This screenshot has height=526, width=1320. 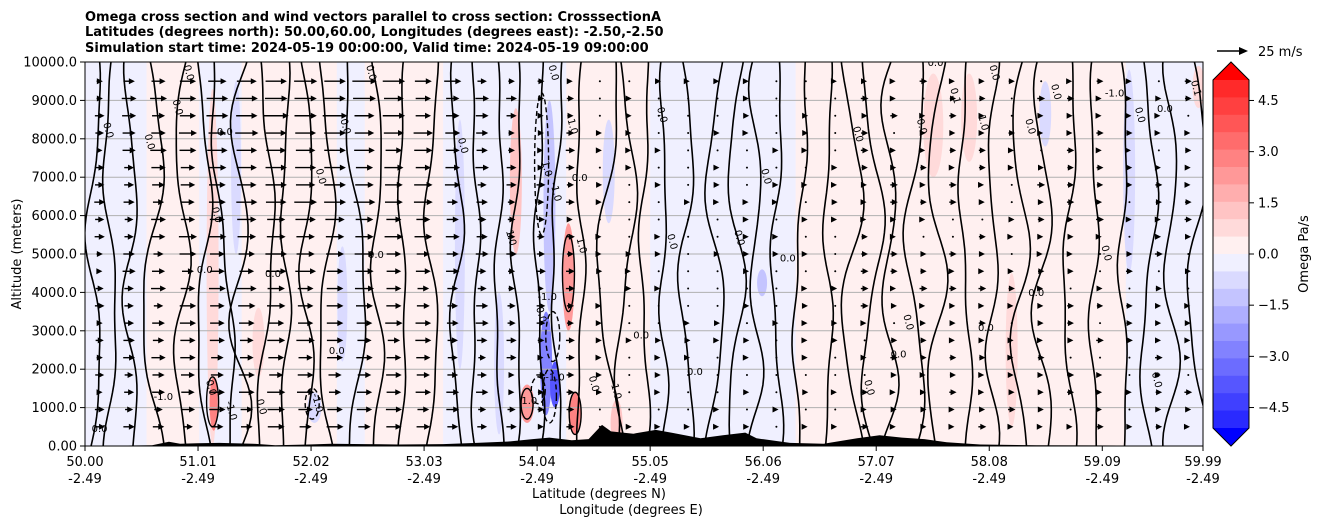 I want to click on x-tick-label-longitude: -2.49, so click(x=989, y=479).